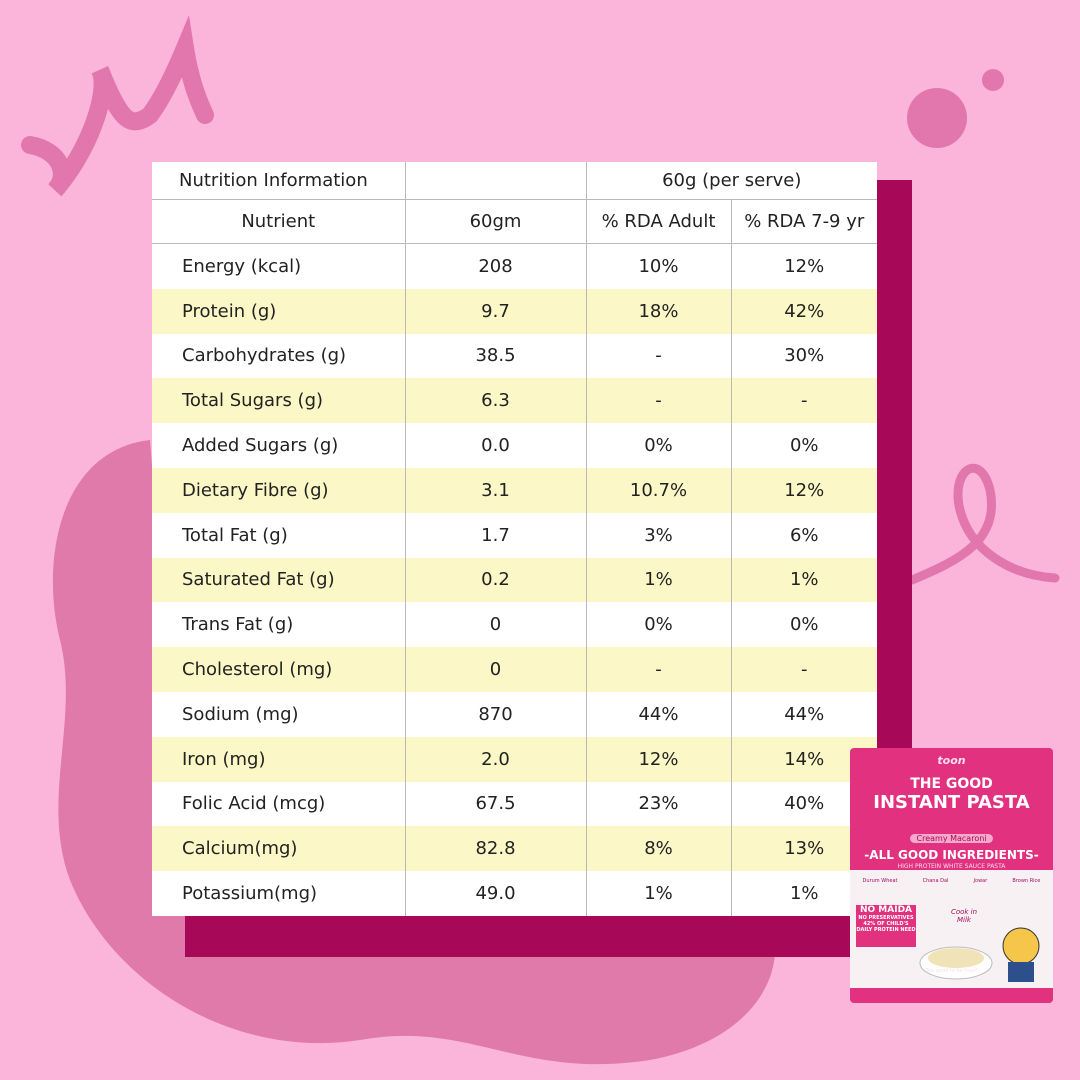 The width and height of the screenshot is (1080, 1080). I want to click on table-row: Sodium (mg) 870 44% 44%, so click(514, 714).